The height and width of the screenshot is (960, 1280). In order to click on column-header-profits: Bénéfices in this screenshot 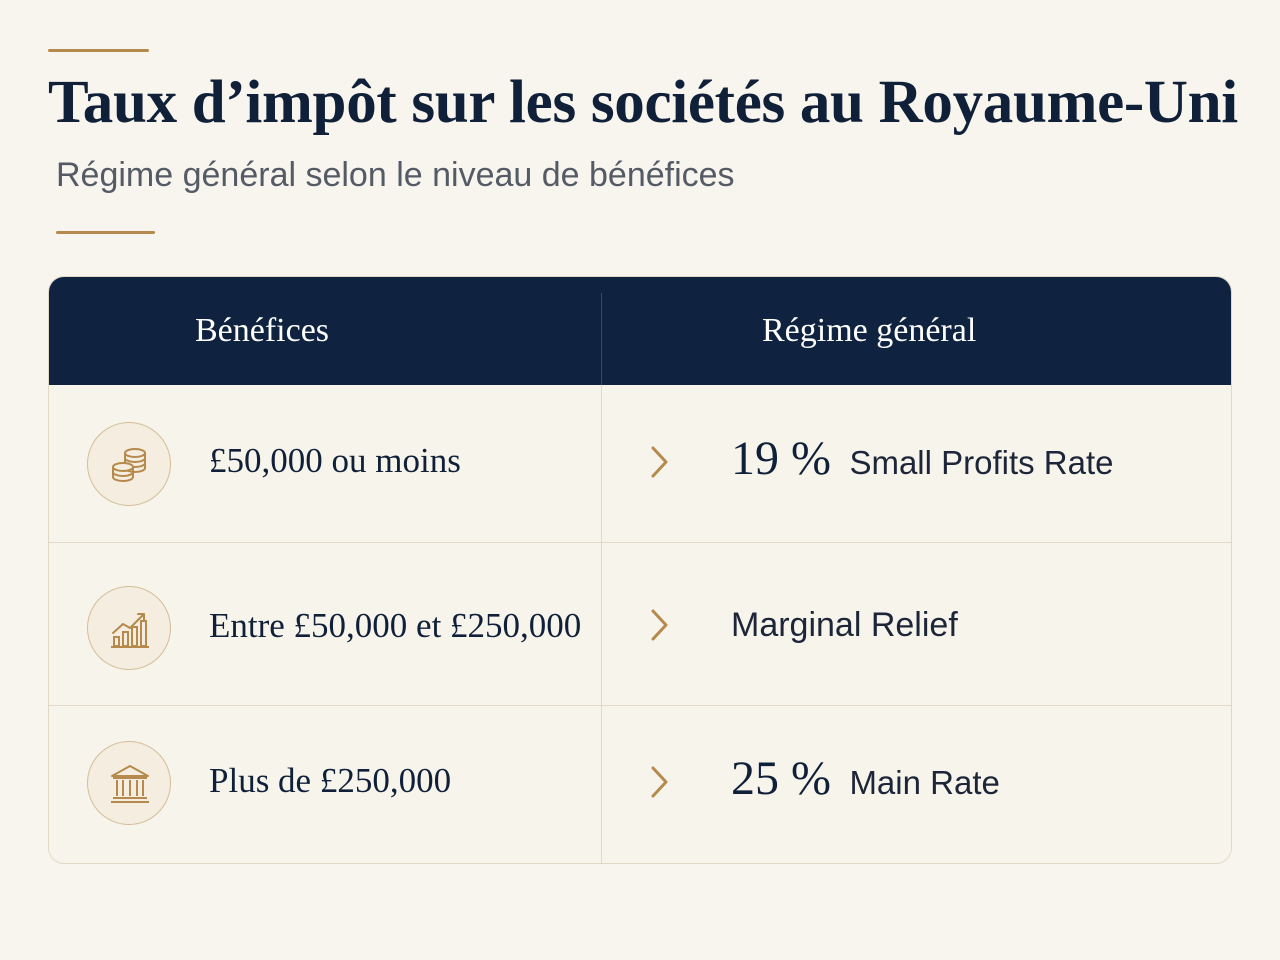, I will do `click(262, 330)`.